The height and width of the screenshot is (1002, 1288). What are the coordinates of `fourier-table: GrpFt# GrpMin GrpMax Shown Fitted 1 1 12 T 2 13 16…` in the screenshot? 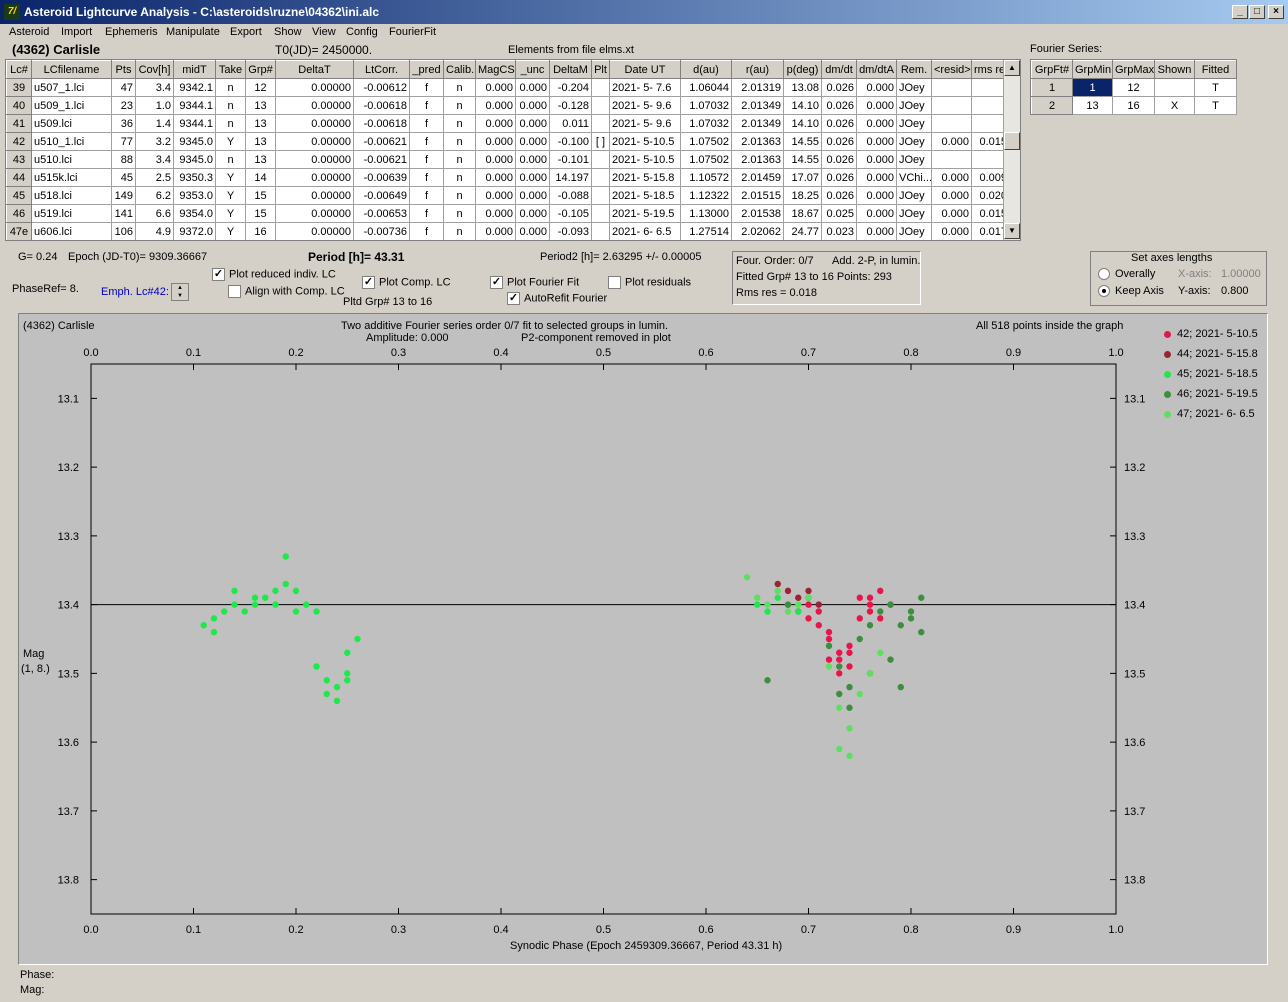 It's located at (1133, 87).